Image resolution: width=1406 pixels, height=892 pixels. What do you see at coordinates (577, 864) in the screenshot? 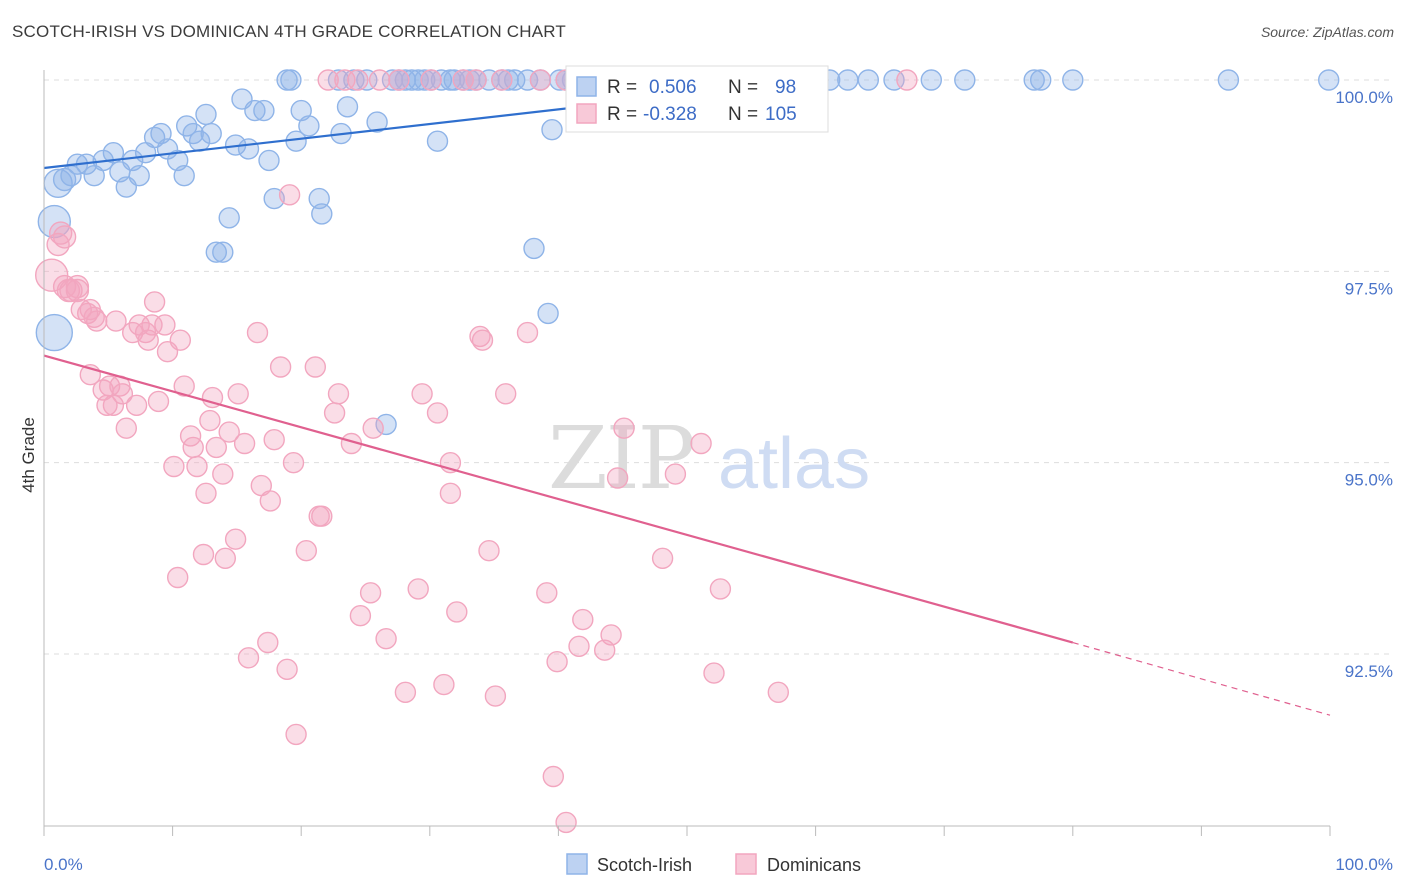
I see `bottom-legend-swatch-scotch-irish` at bounding box center [577, 864].